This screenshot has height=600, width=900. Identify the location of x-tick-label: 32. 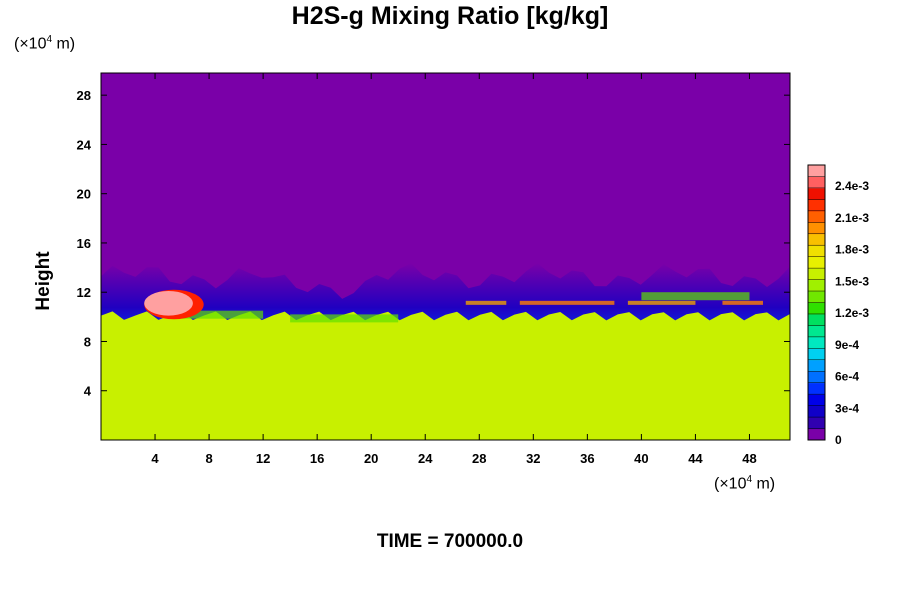
(533, 458).